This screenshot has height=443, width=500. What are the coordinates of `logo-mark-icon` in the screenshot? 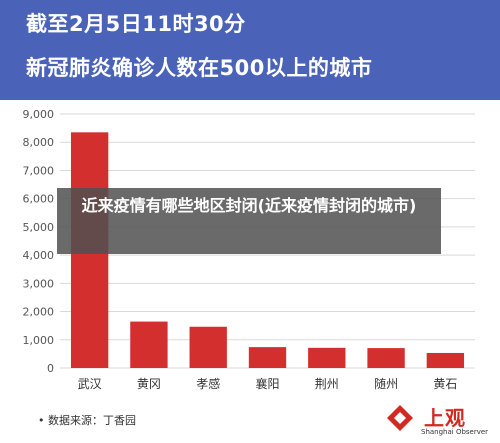 It's located at (400, 418).